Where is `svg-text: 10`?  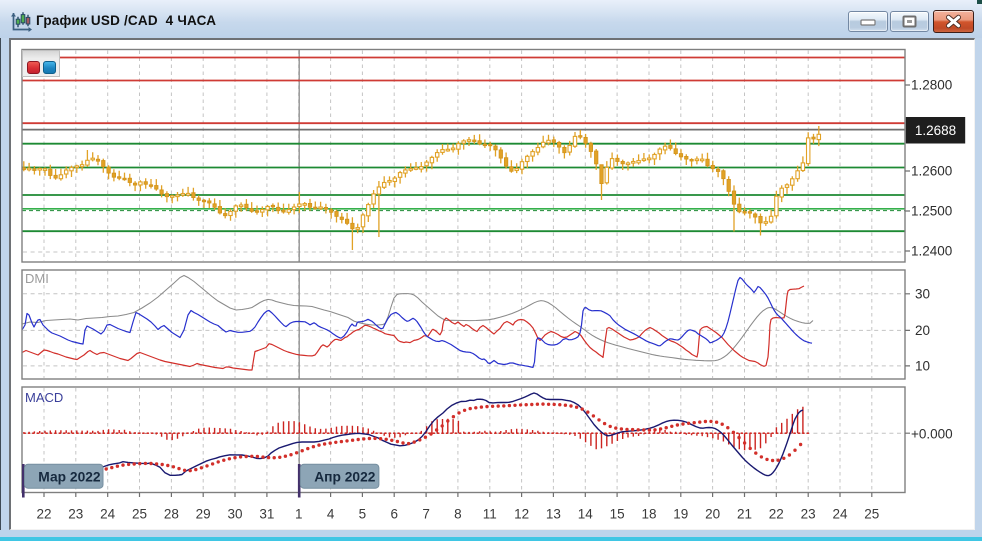
svg-text: 10 is located at coordinates (922, 366).